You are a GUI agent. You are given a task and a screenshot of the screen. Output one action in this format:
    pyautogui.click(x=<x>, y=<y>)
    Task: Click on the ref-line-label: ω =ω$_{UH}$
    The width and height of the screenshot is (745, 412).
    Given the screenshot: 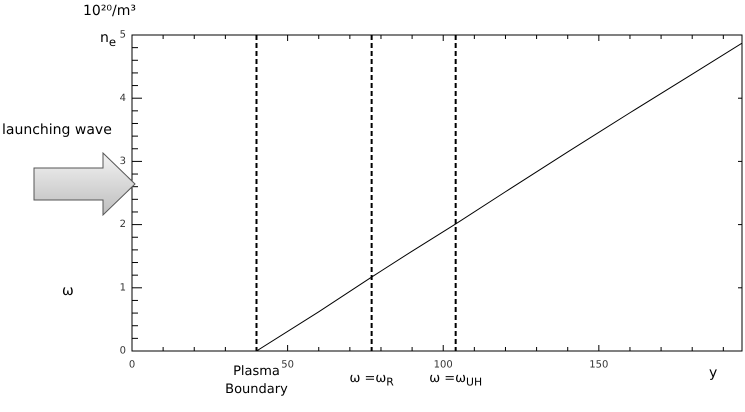 What is the action you would take?
    pyautogui.click(x=455, y=380)
    